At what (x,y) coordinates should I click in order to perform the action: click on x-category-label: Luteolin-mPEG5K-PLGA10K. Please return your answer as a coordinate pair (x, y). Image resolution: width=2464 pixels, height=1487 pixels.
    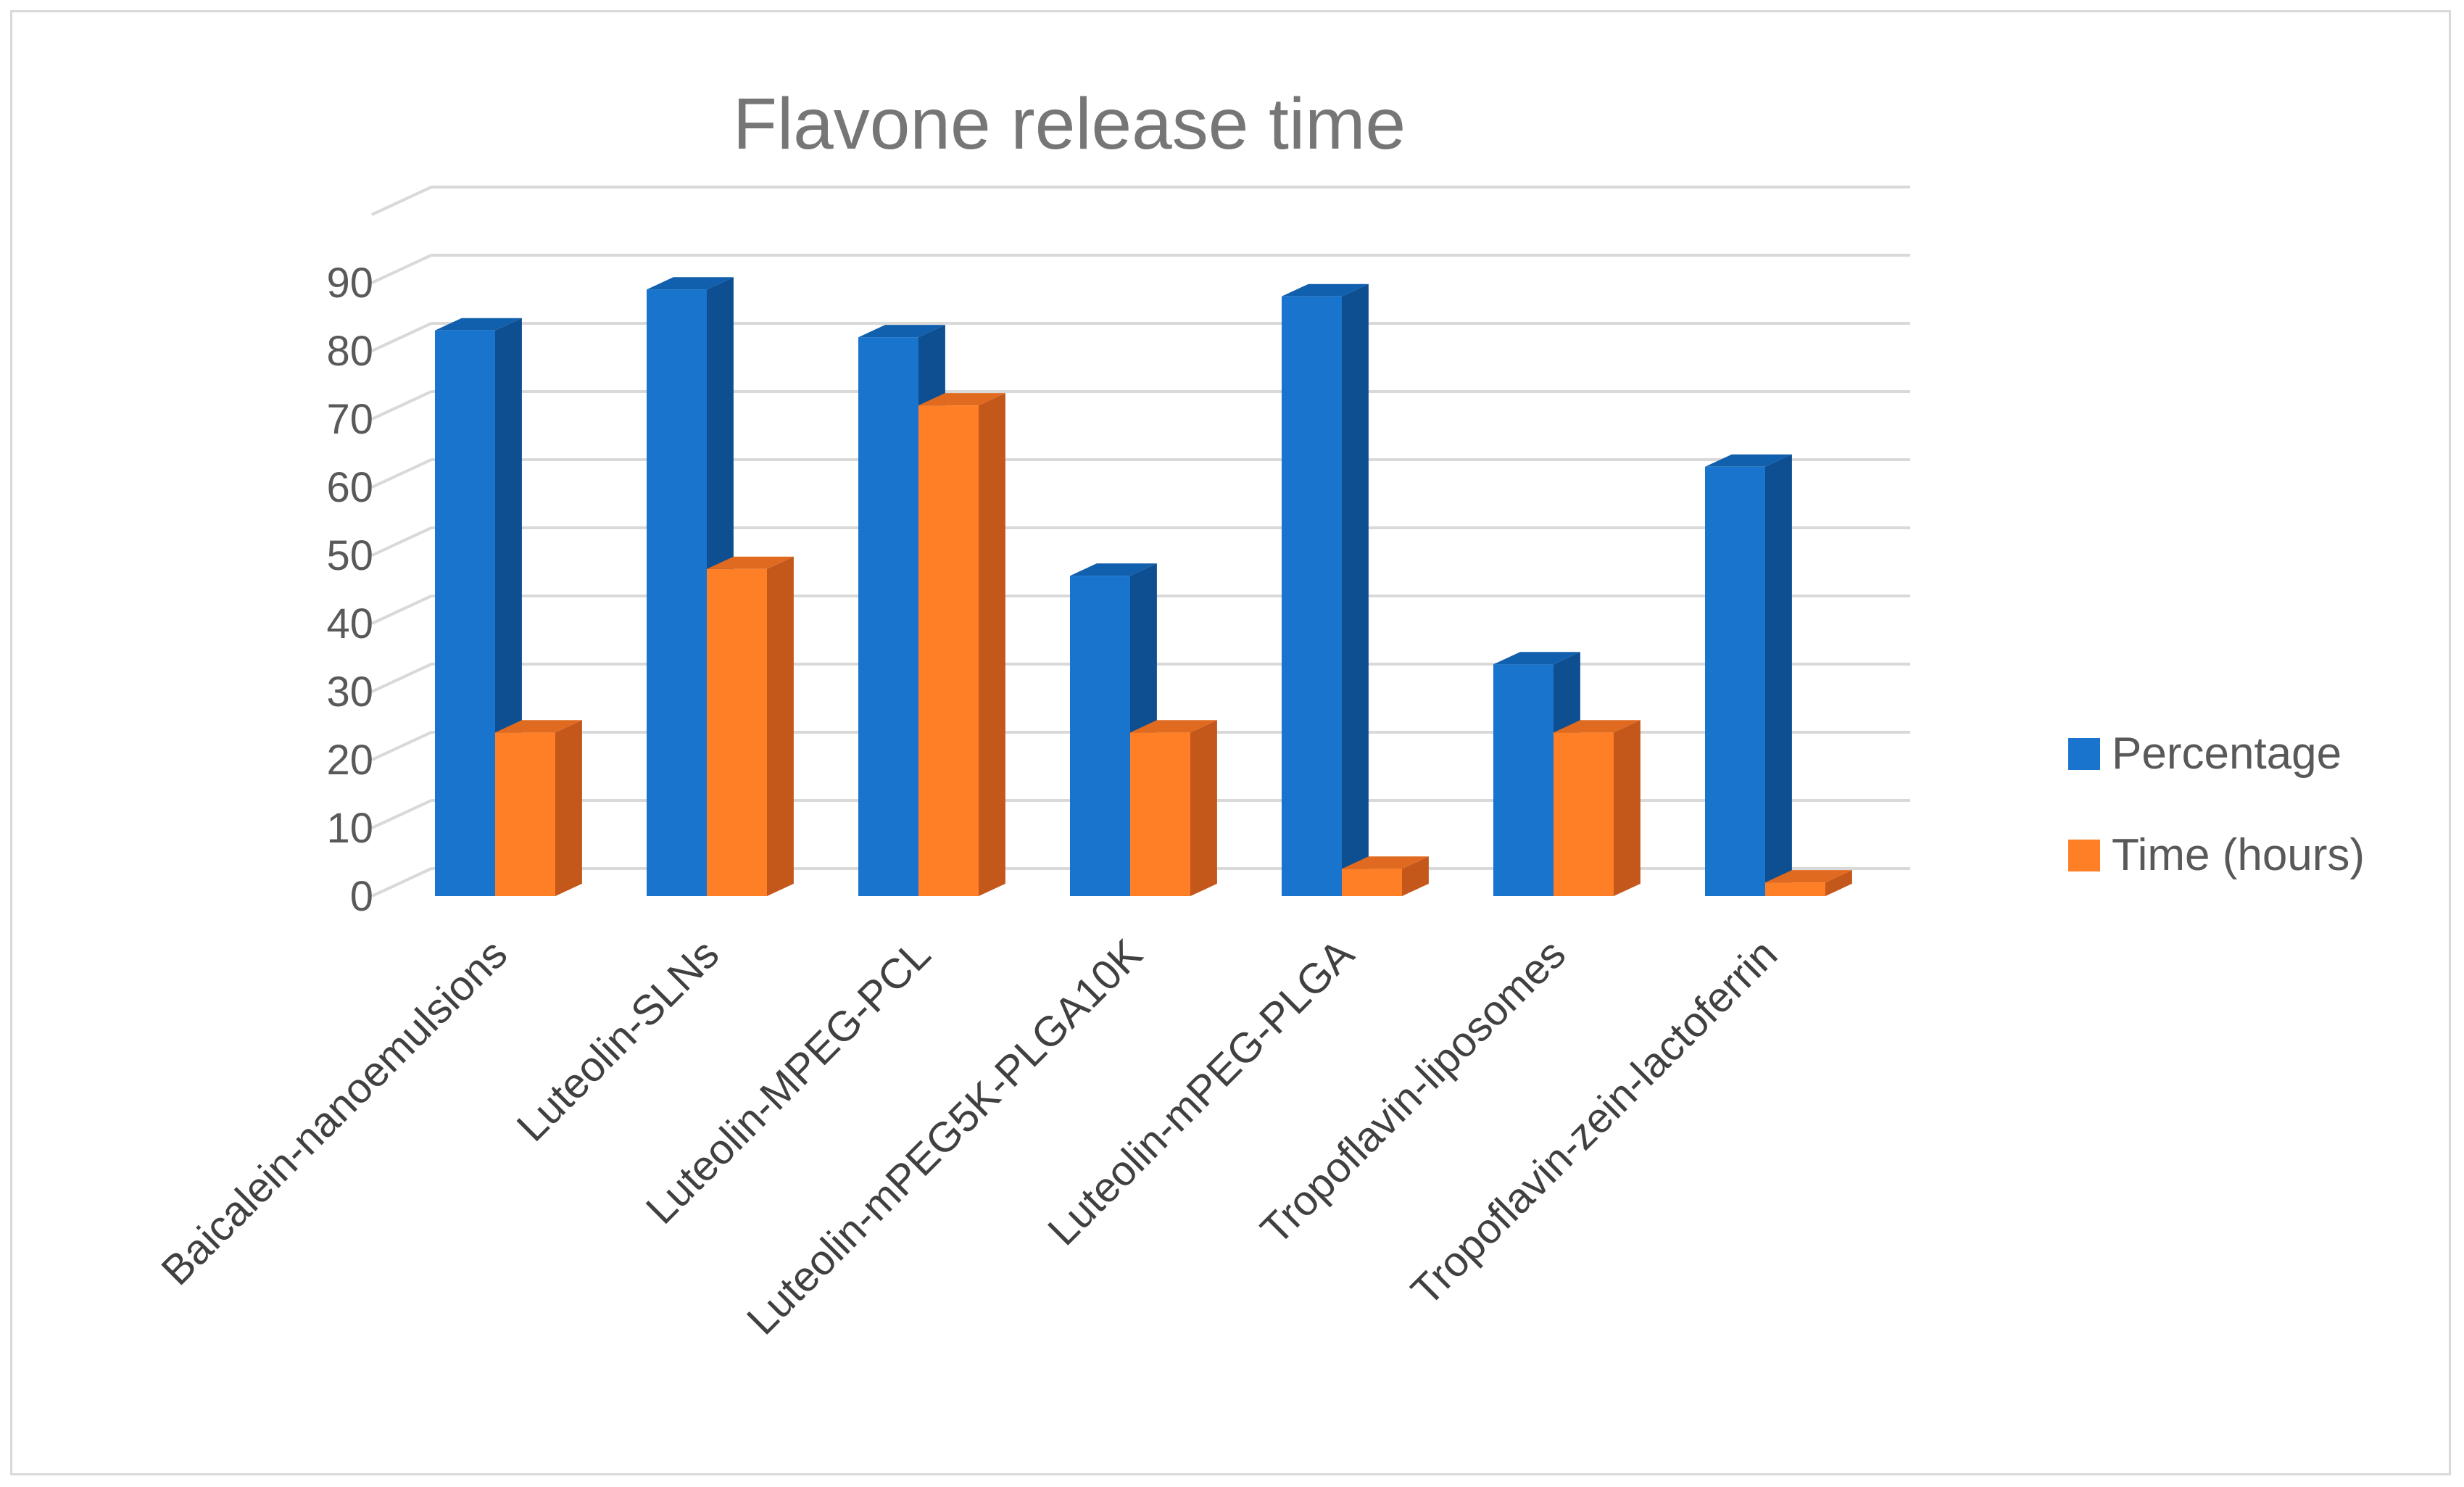
    Looking at the image, I should click on (945, 1136).